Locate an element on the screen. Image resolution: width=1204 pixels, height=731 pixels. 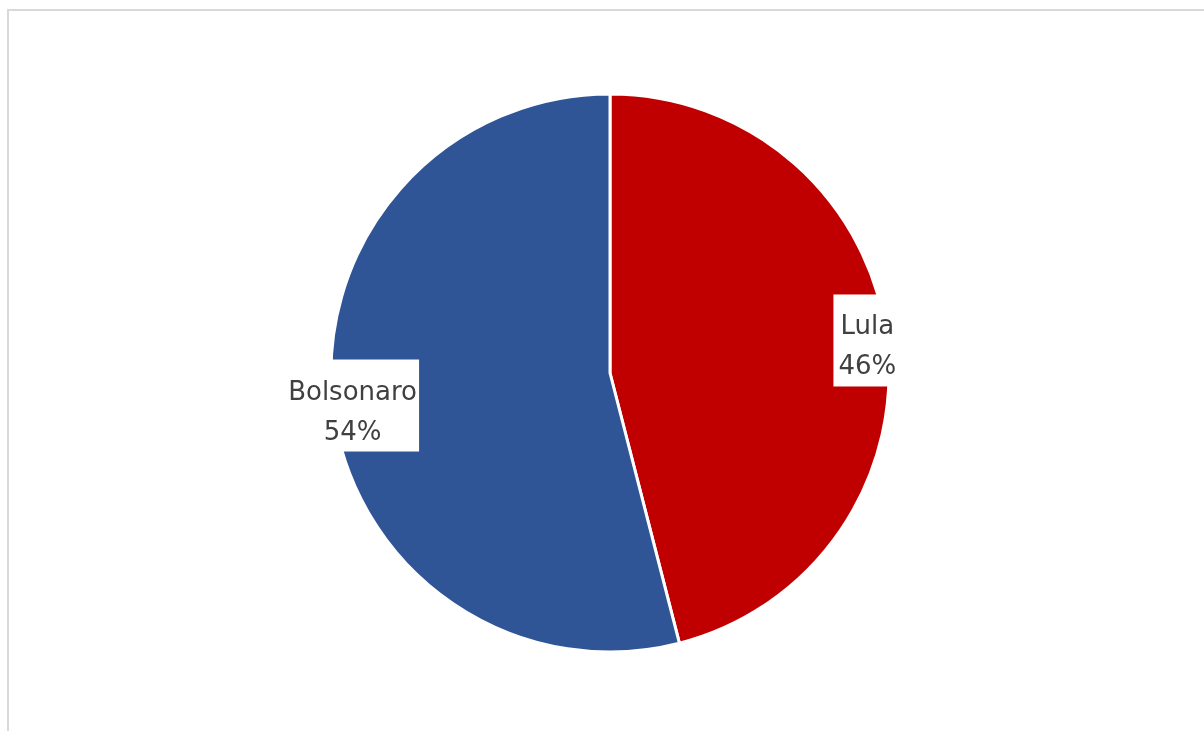
data-label: 46% is located at coordinates (867, 365).